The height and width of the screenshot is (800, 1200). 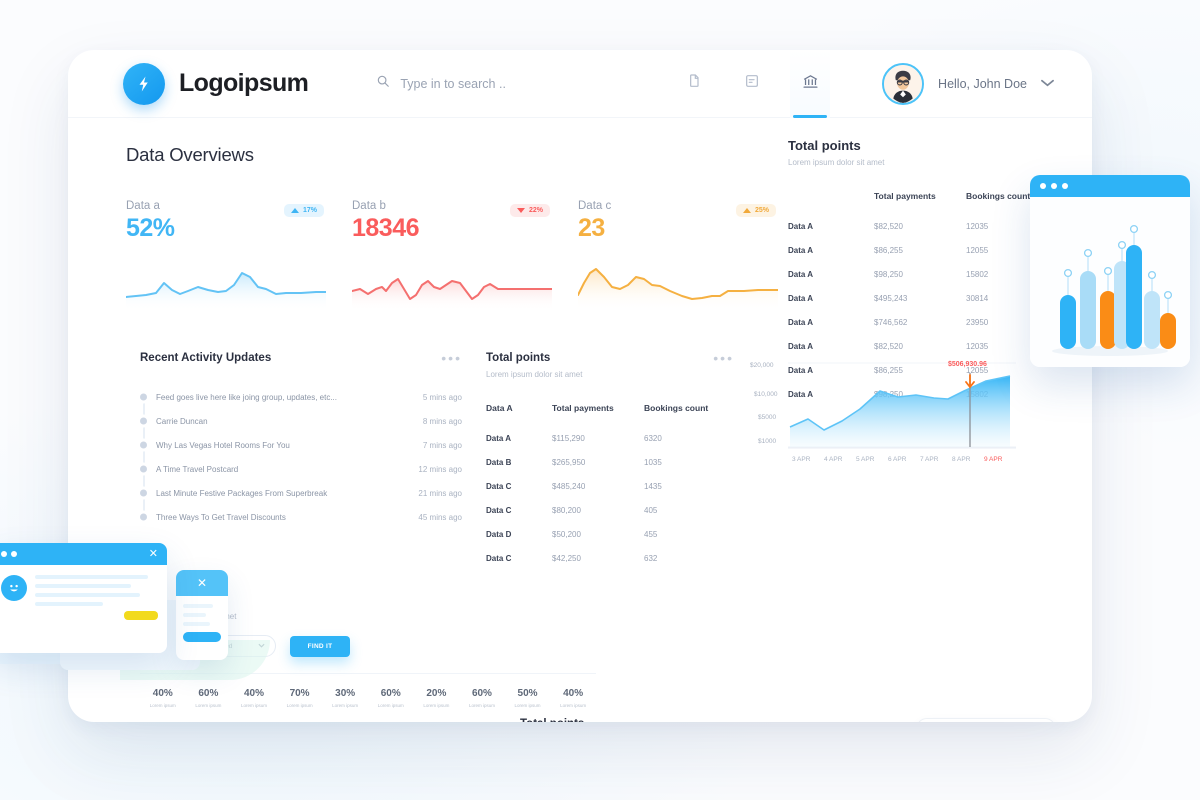 What do you see at coordinates (922, 202) in the screenshot?
I see `table-header-row: Total payments Bookings count` at bounding box center [922, 202].